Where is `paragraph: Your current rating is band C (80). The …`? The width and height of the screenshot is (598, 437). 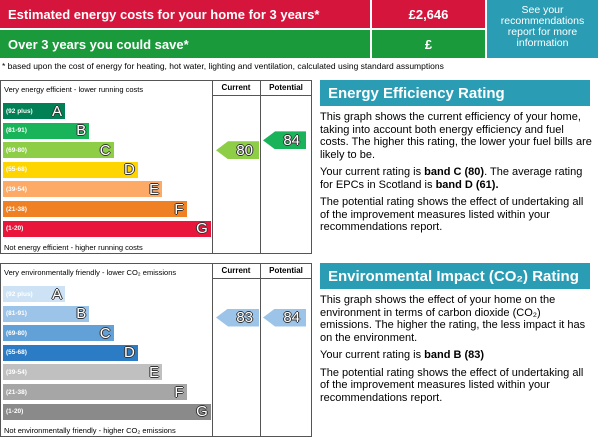 paragraph: Your current rating is band C (80). The … is located at coordinates (456, 178).